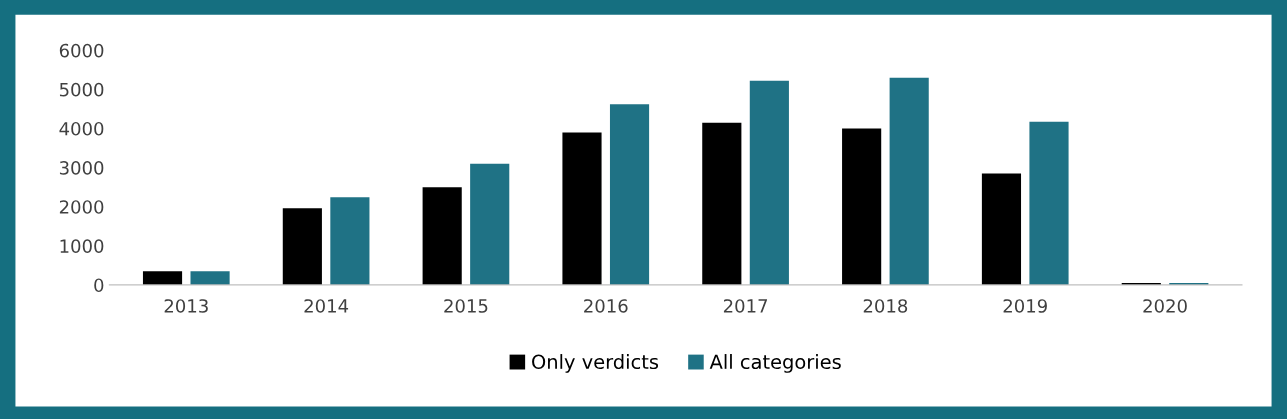  Describe the element at coordinates (99, 285) in the screenshot. I see `y-tick-label: 0` at that location.